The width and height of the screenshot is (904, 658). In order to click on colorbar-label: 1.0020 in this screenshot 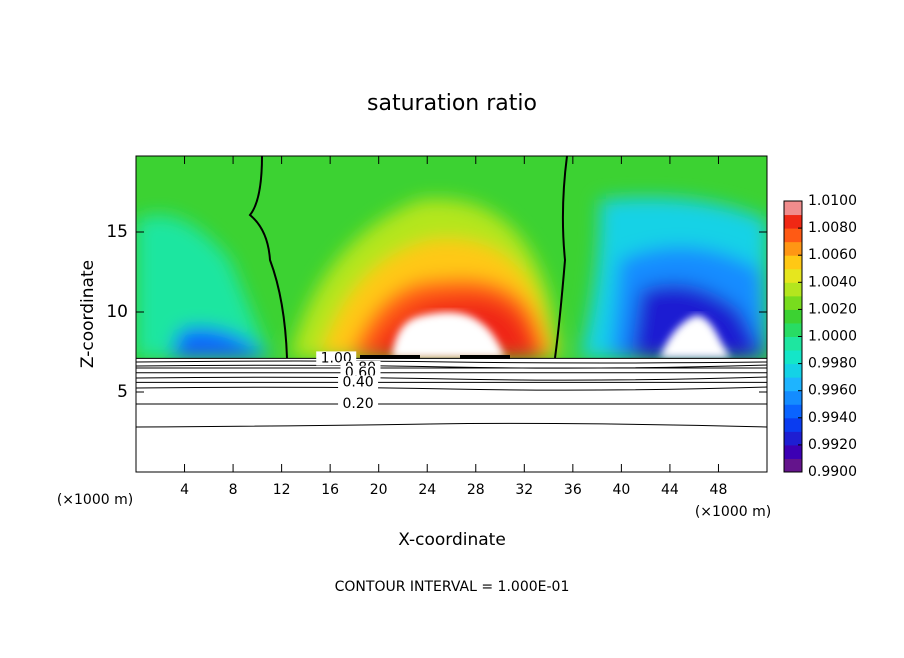, I will do `click(832, 309)`.